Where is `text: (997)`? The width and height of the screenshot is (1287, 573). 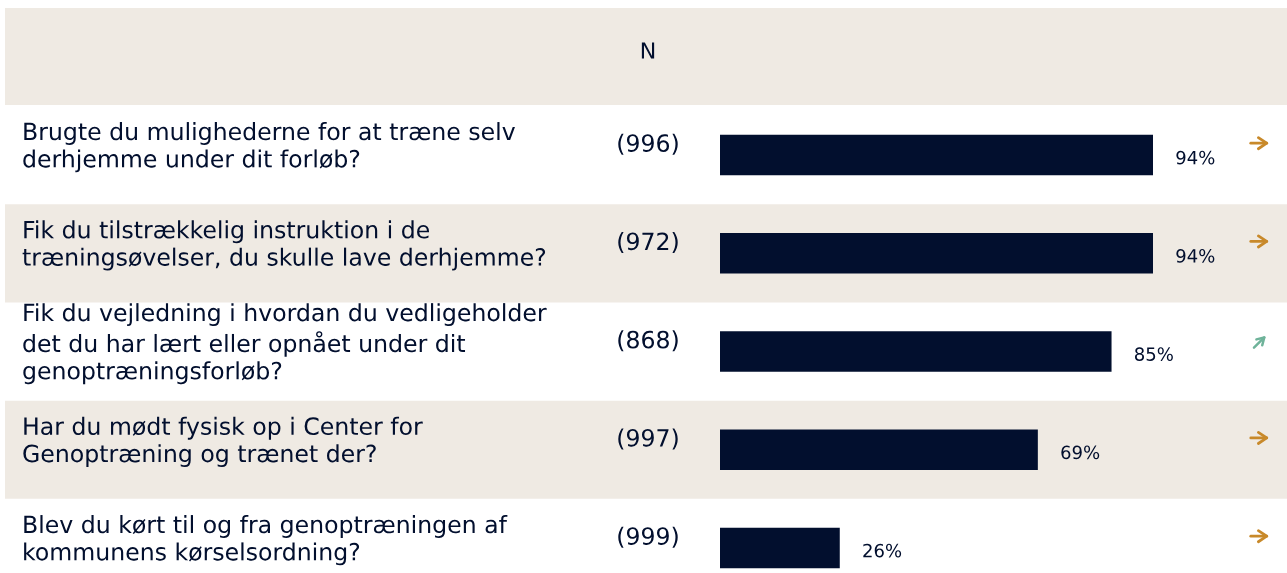
text: (997) is located at coordinates (648, 439).